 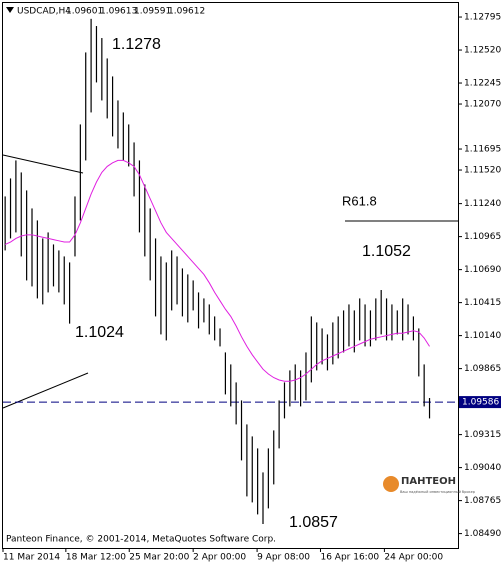 What do you see at coordinates (99, 332) in the screenshot?
I see `annotation: 1.1024` at bounding box center [99, 332].